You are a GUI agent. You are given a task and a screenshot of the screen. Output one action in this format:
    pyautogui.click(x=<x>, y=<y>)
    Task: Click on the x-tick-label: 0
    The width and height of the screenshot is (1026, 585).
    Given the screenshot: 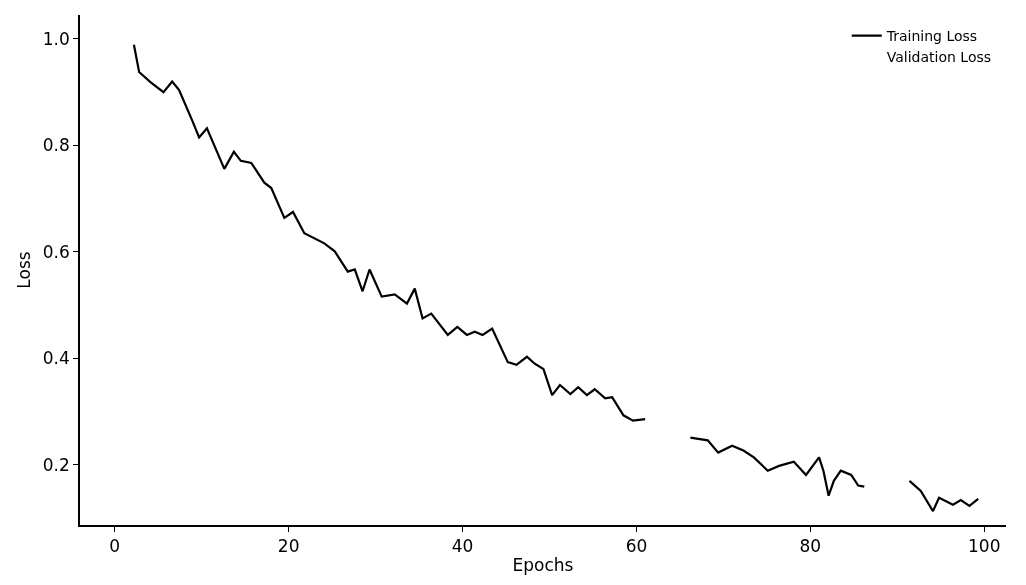 What is the action you would take?
    pyautogui.click(x=115, y=546)
    